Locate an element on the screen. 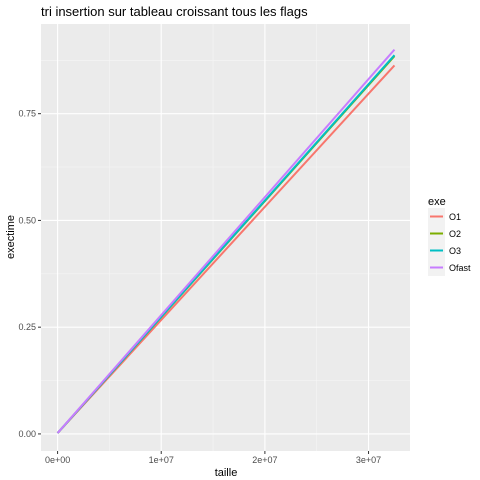 Image resolution: width=480 pixels, height=480 pixels. x-tick-label: 1e+07 is located at coordinates (161, 460).